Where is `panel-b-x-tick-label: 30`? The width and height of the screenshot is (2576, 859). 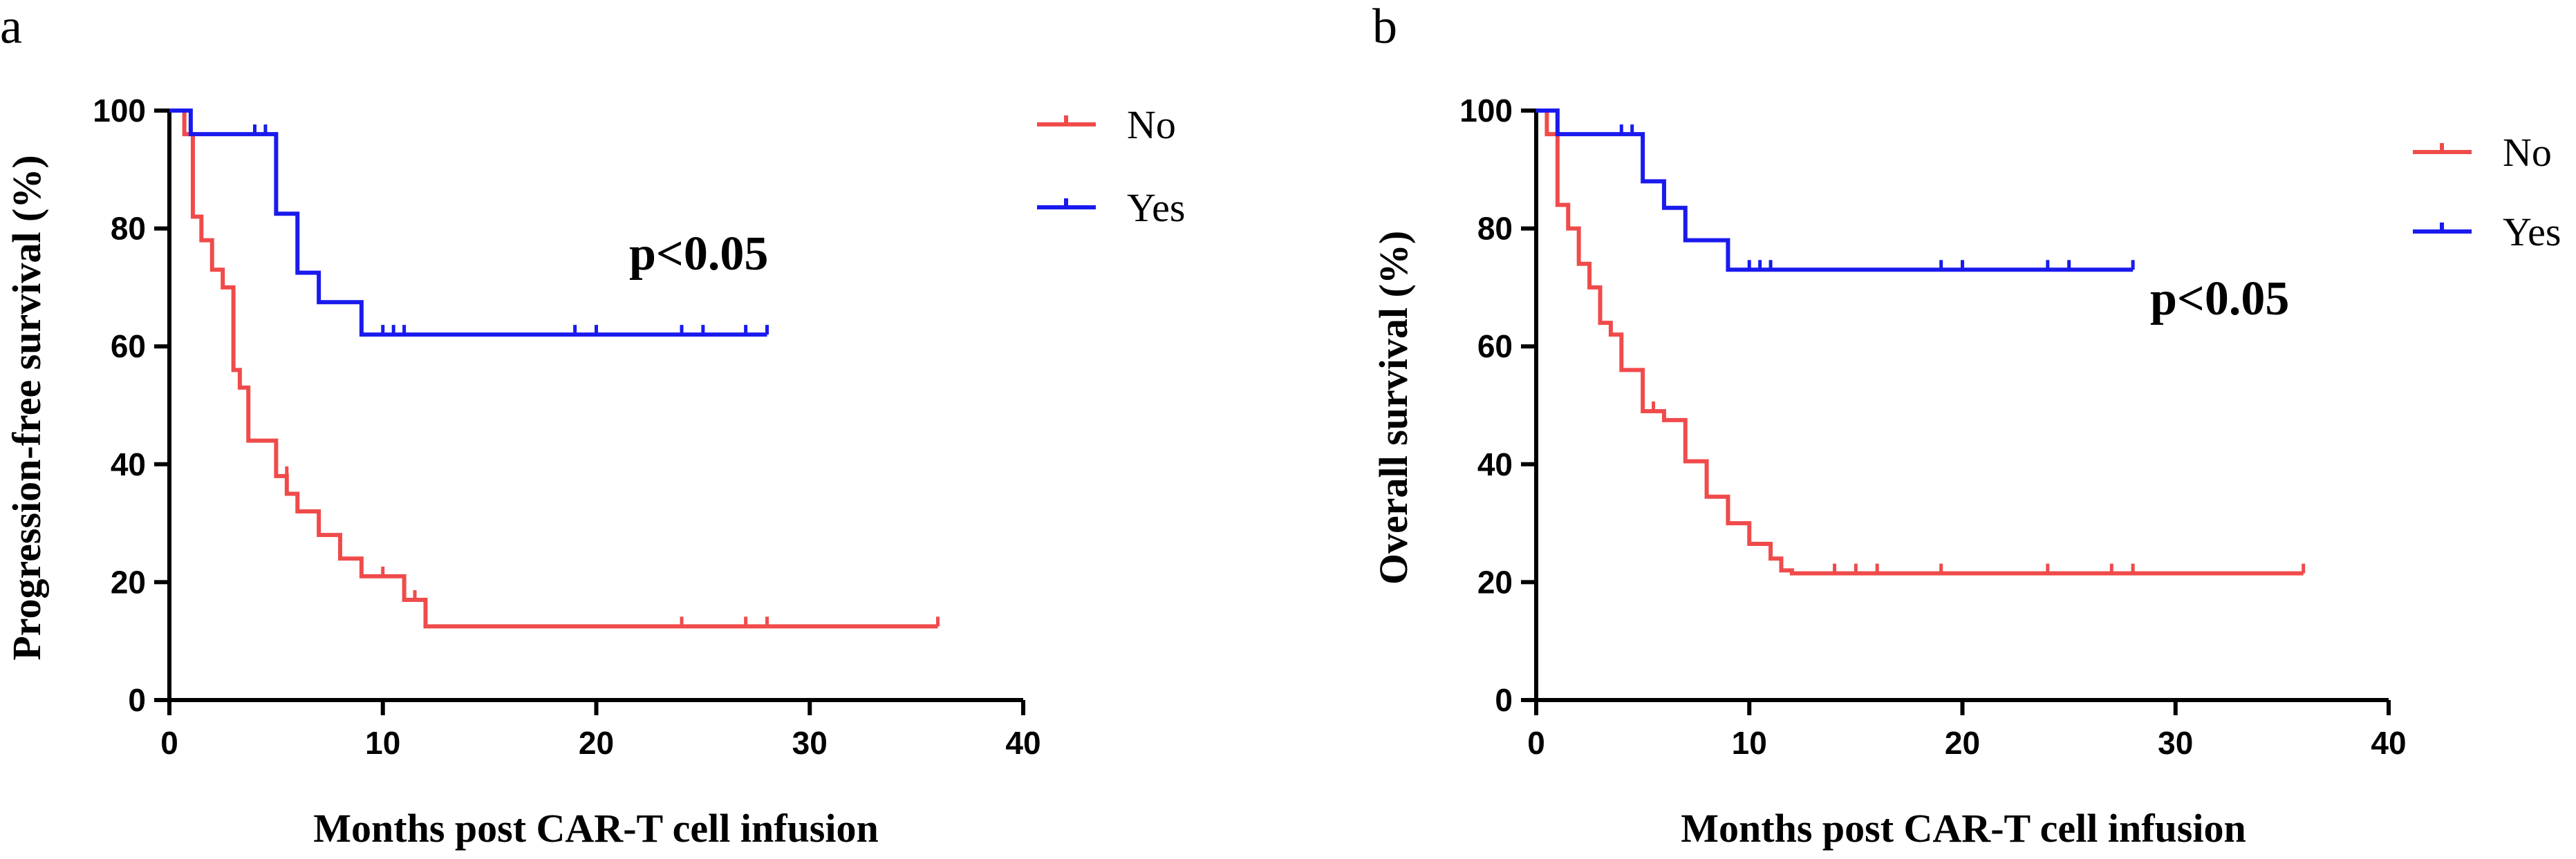
panel-b-x-tick-label: 30 is located at coordinates (2175, 743).